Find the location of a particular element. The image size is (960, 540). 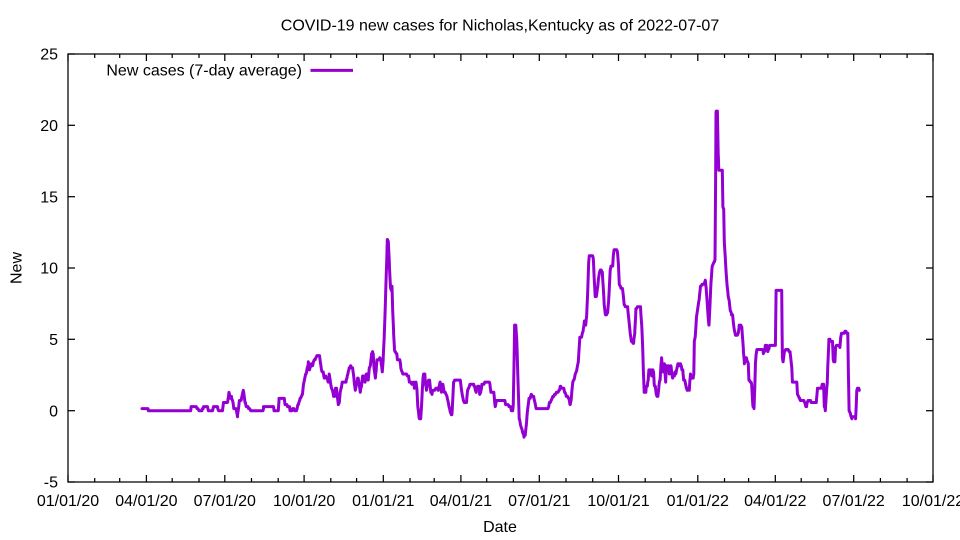

svg-text: 5 is located at coordinates (53, 340).